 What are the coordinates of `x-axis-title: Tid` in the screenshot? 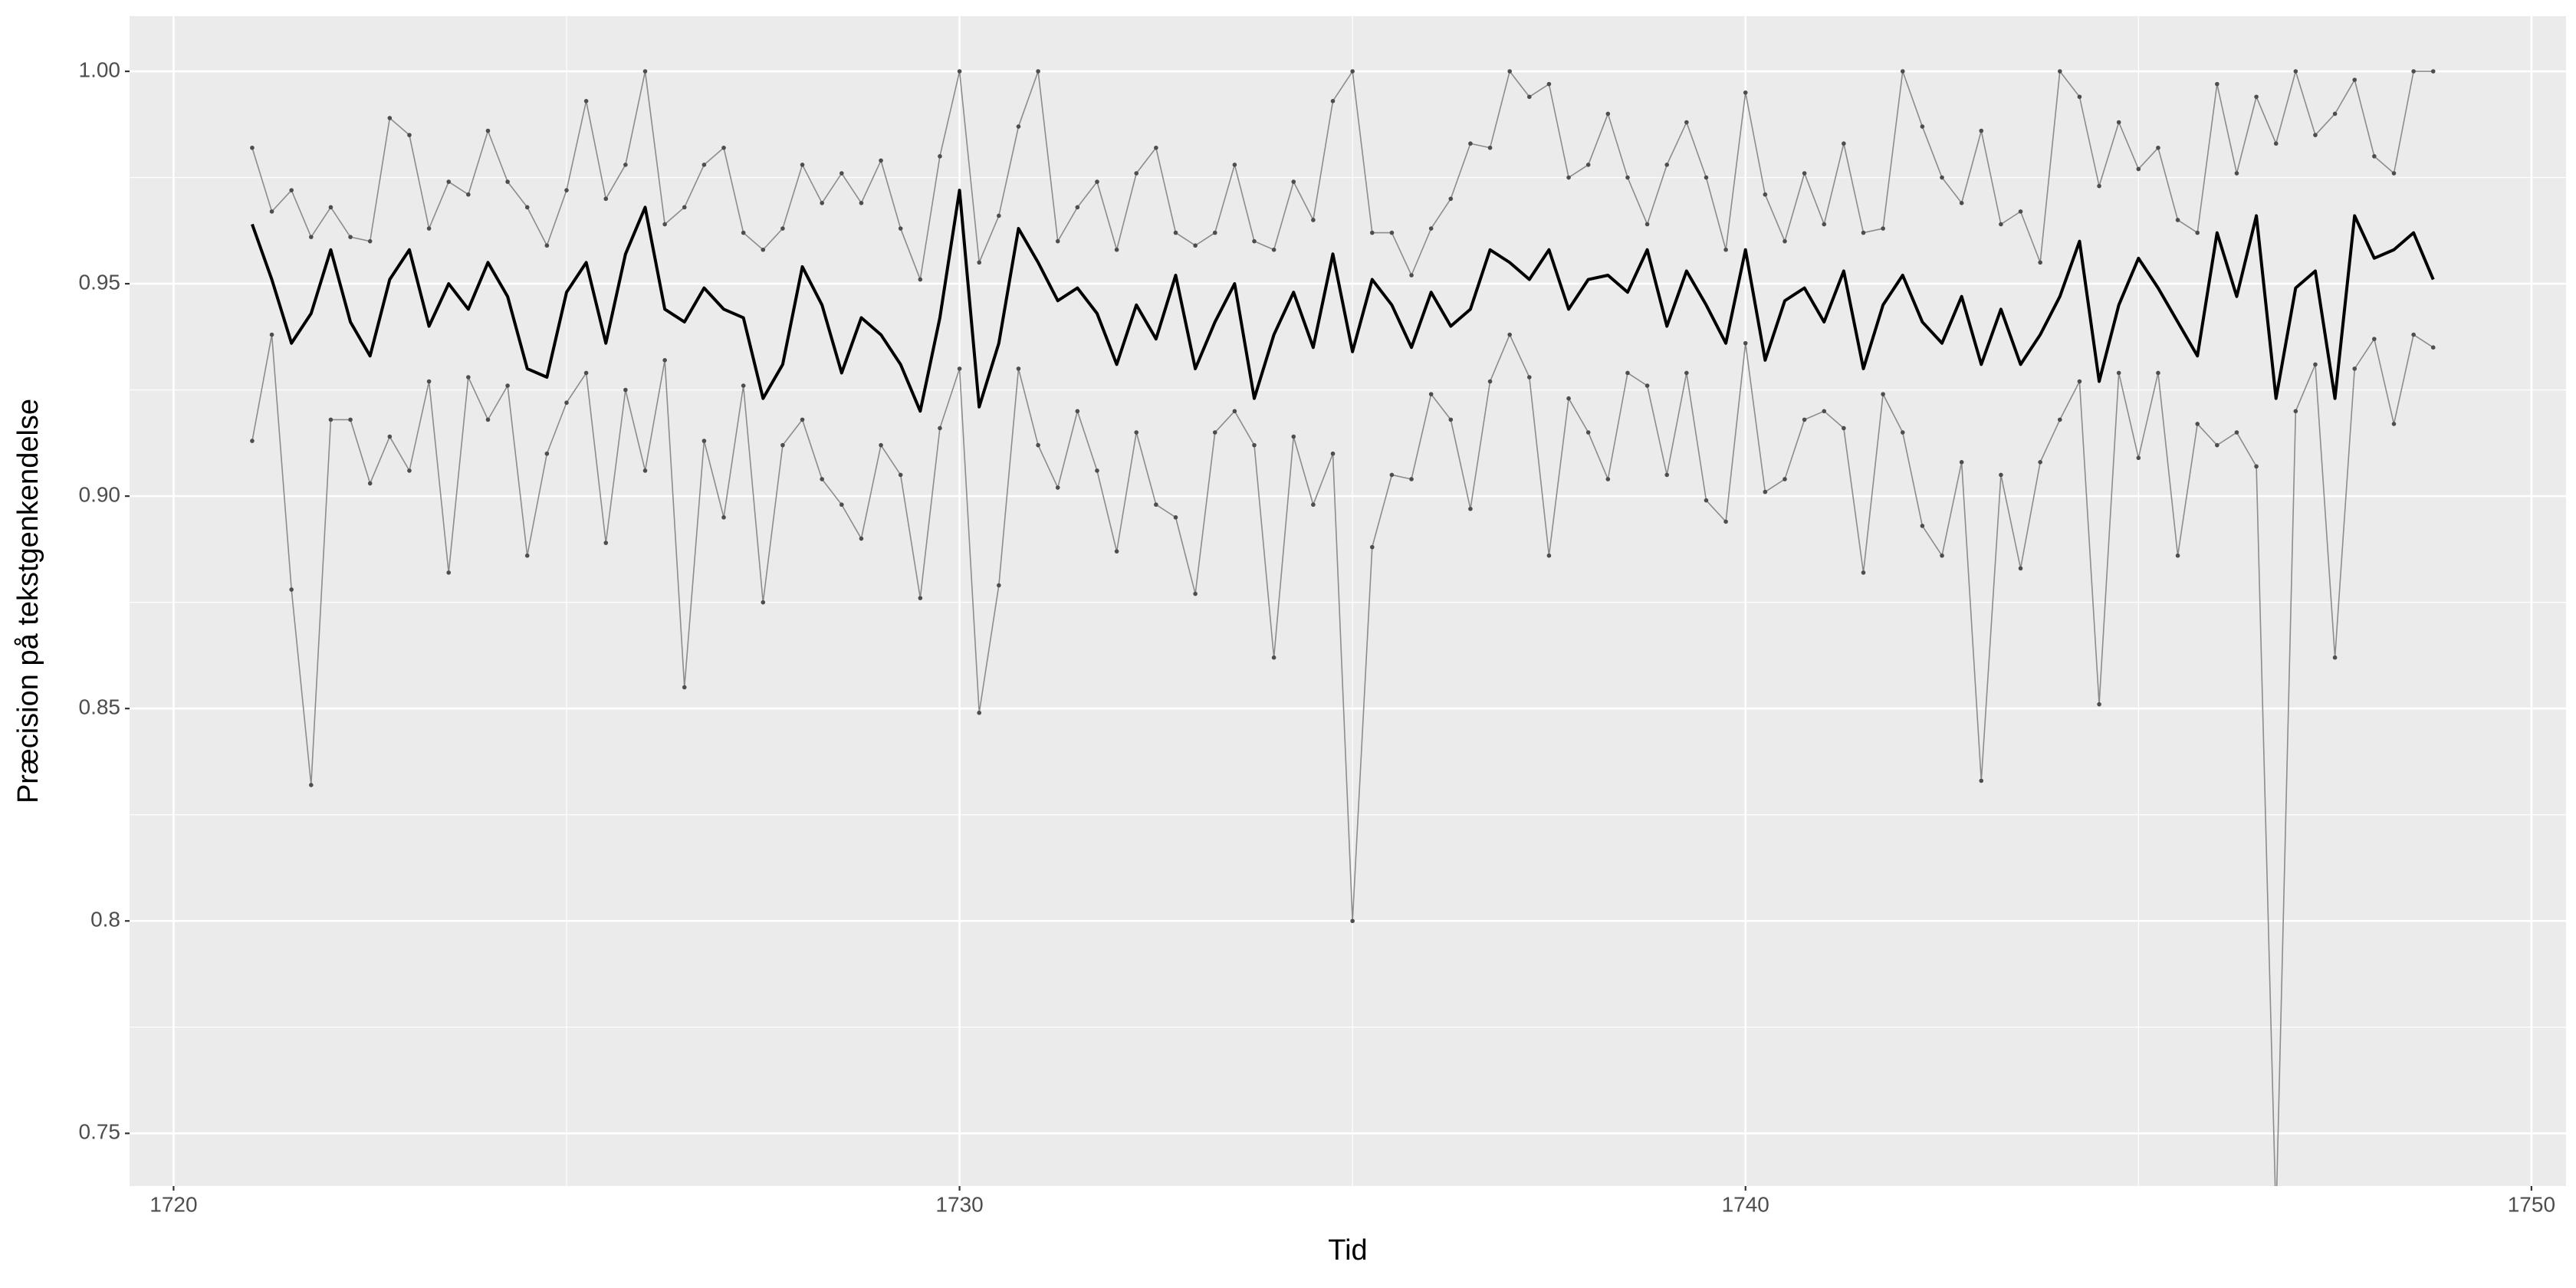 It's located at (1348, 1251).